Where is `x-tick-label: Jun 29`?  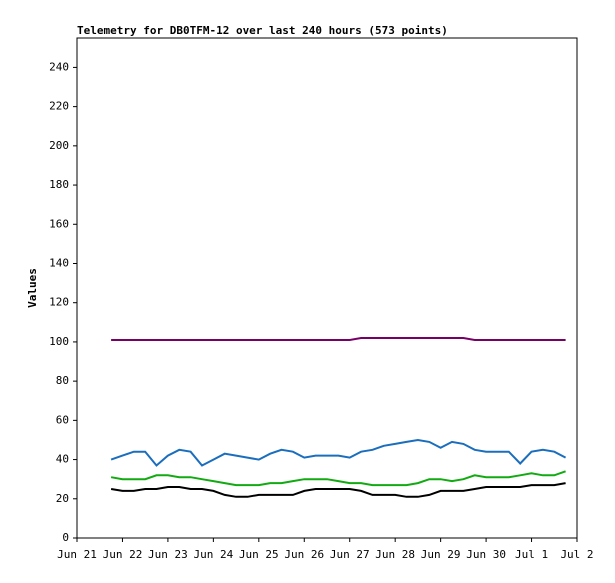
x-tick-label: Jun 29 is located at coordinates (441, 554).